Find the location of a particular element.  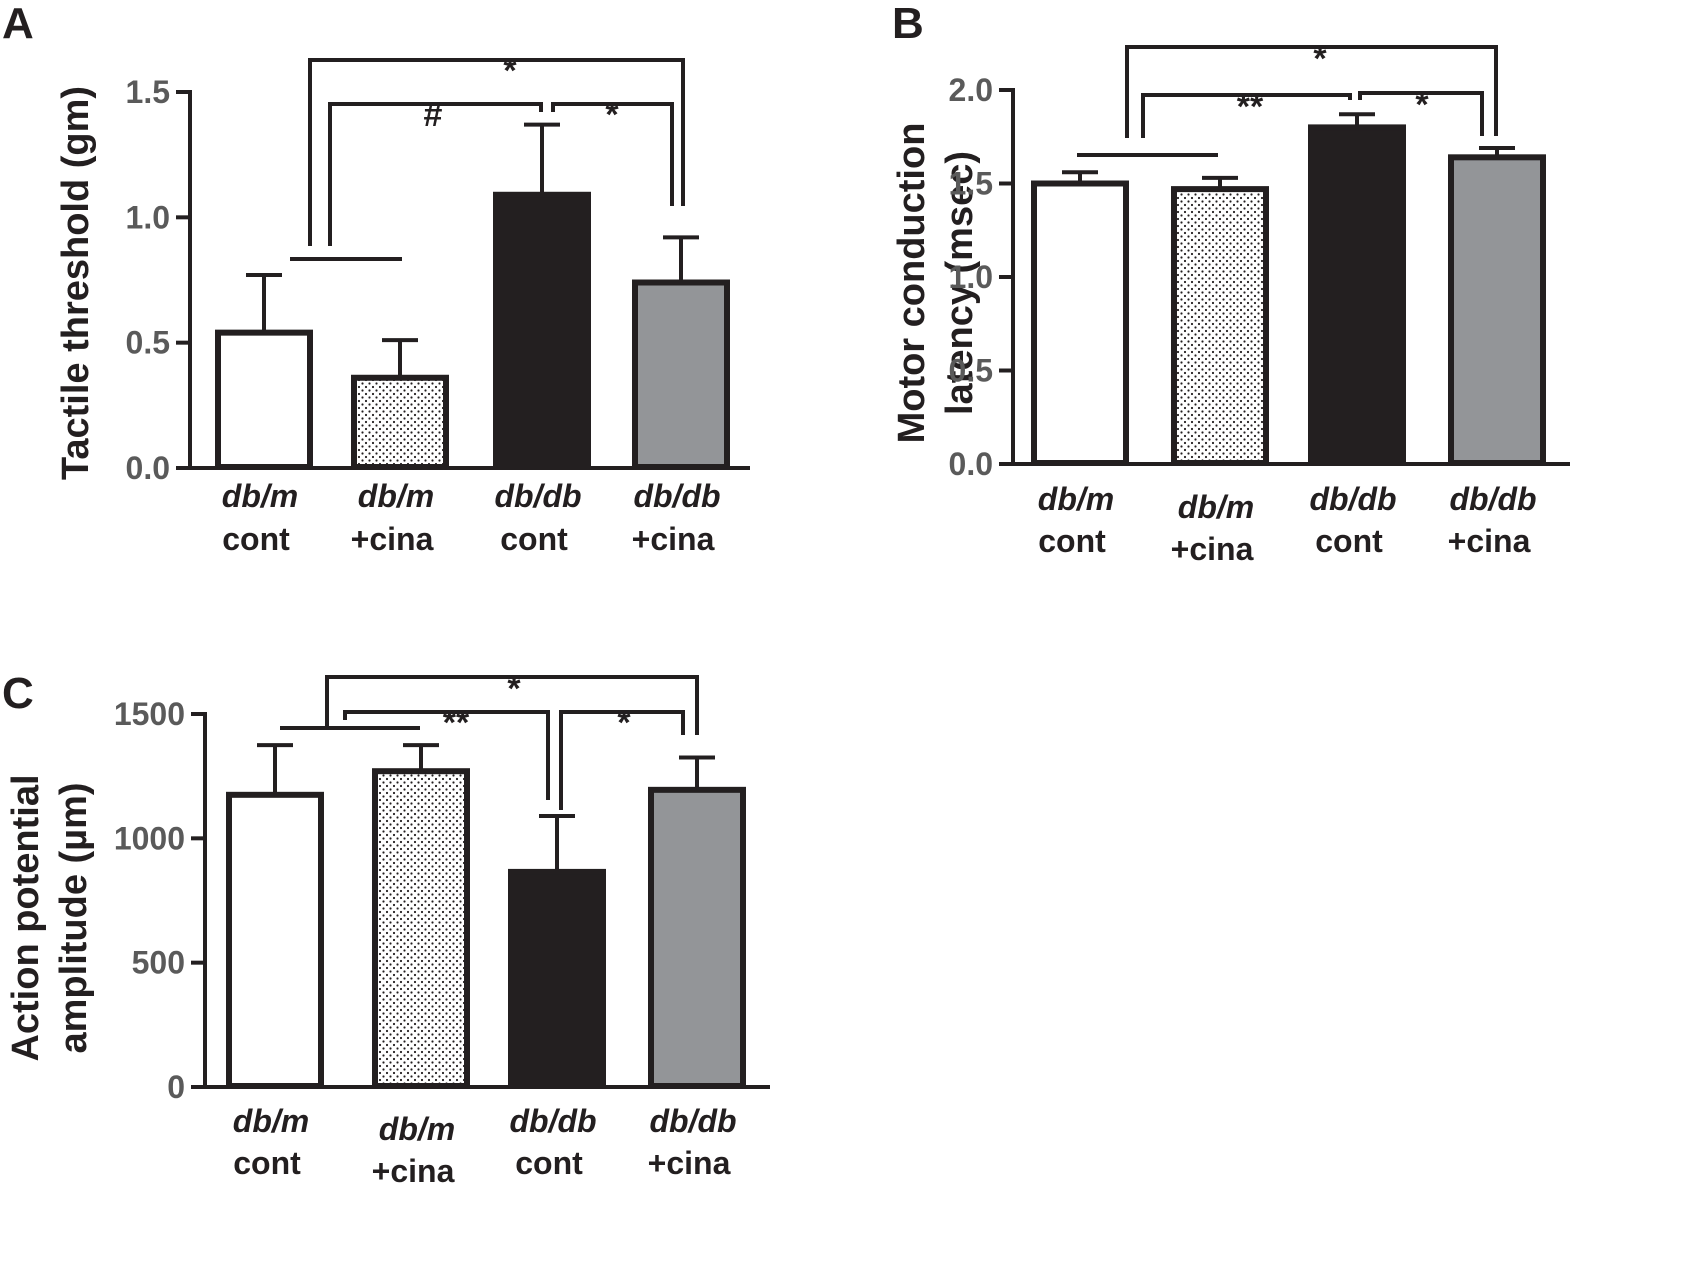

panel-a-sig-label: # is located at coordinates (433, 115).